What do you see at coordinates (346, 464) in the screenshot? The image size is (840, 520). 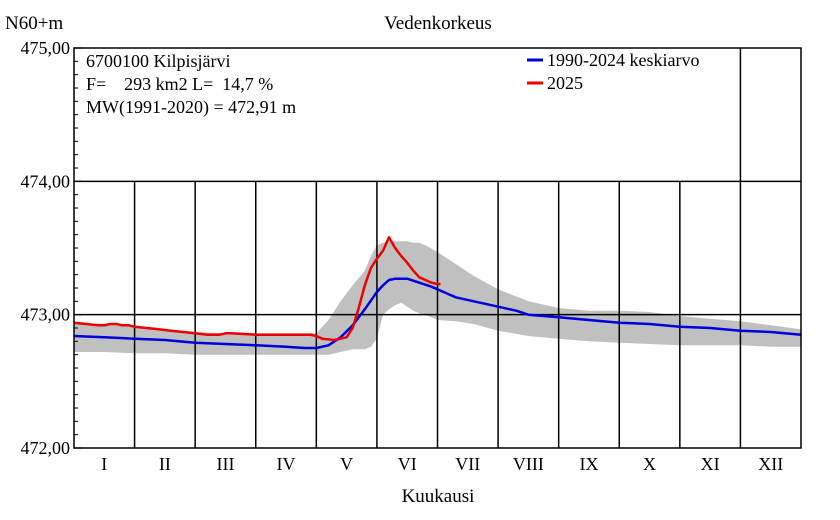 I see `x-tick-label: V` at bounding box center [346, 464].